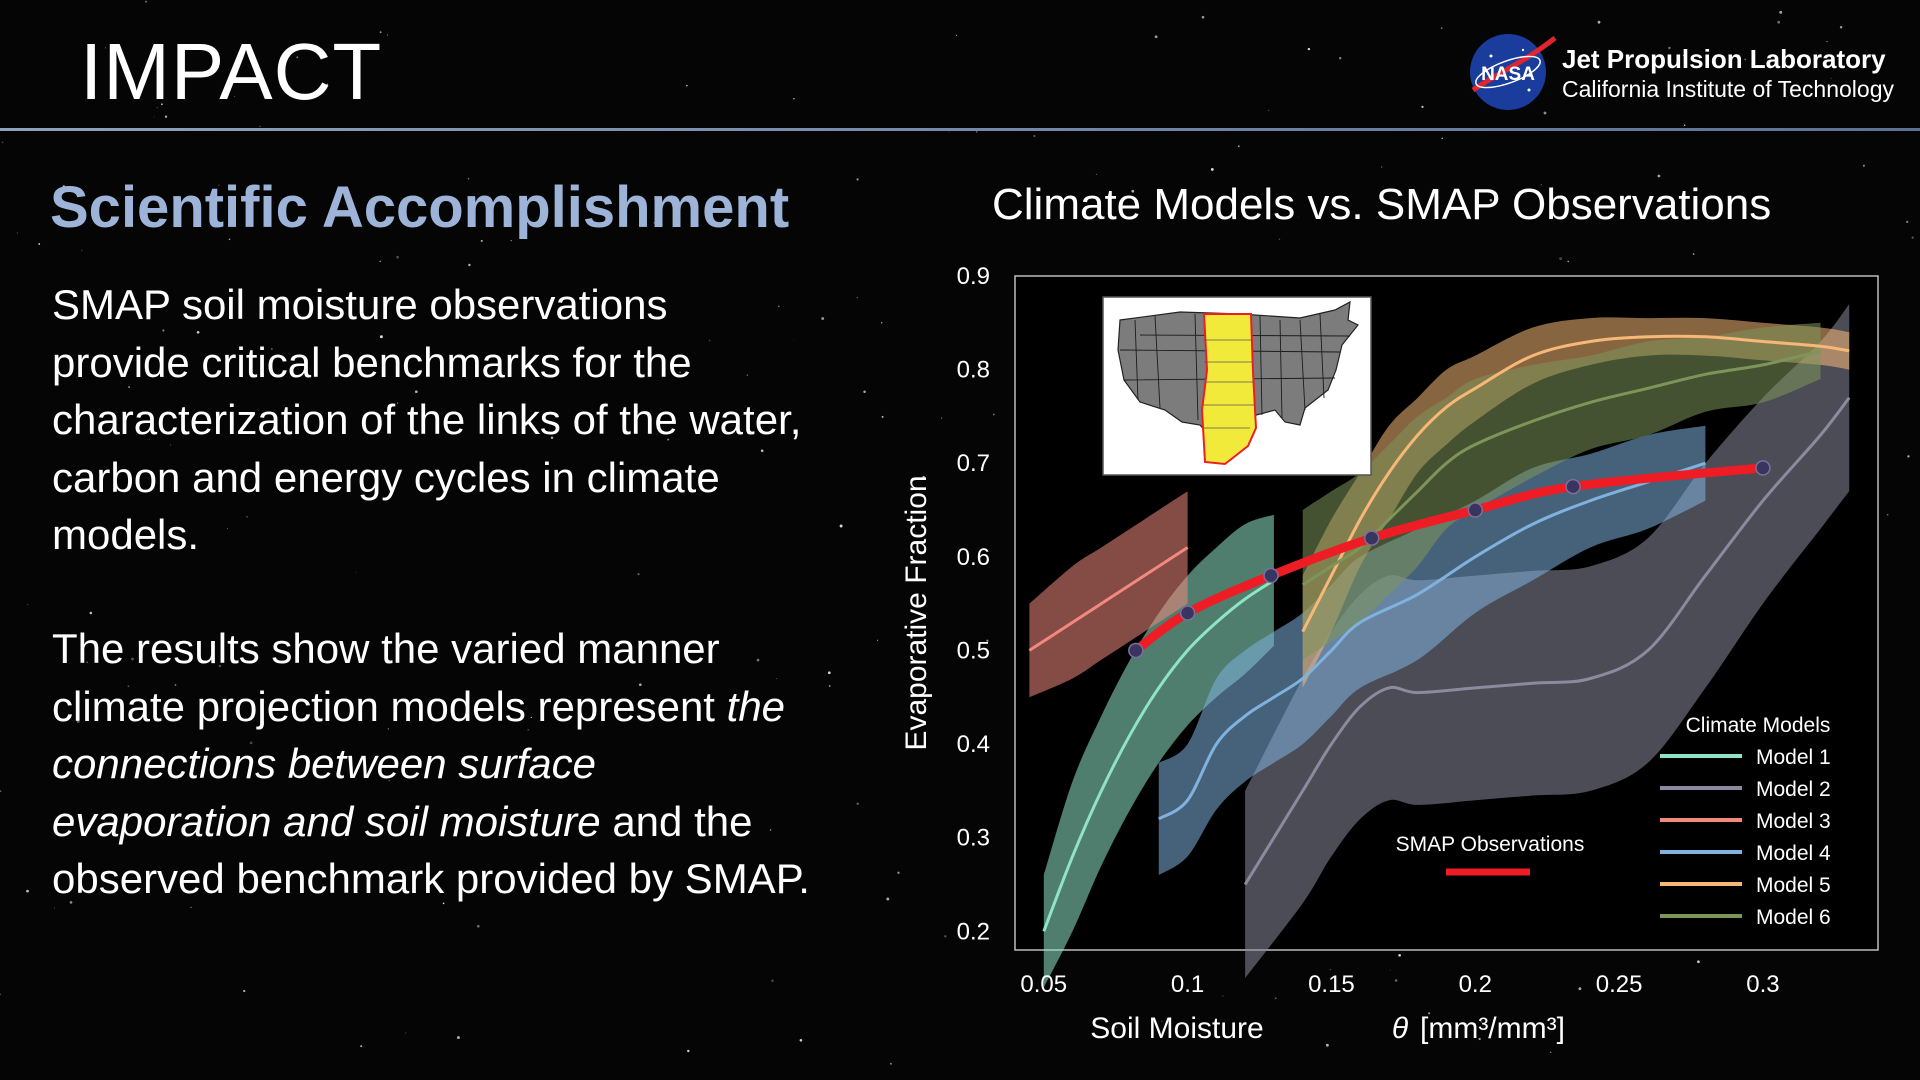 This screenshot has height=1080, width=1920. I want to click on nasa-logo-icon: NASA, so click(1513, 72).